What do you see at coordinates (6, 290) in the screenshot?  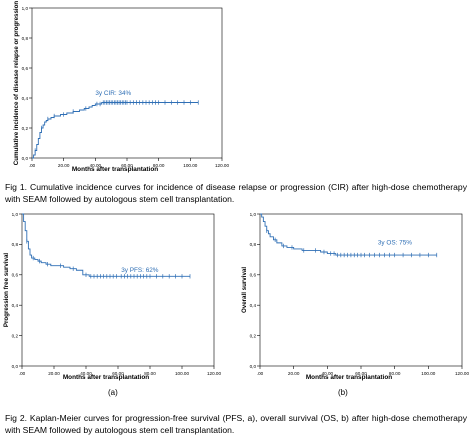 I see `y-axis-label: Progression free survival` at bounding box center [6, 290].